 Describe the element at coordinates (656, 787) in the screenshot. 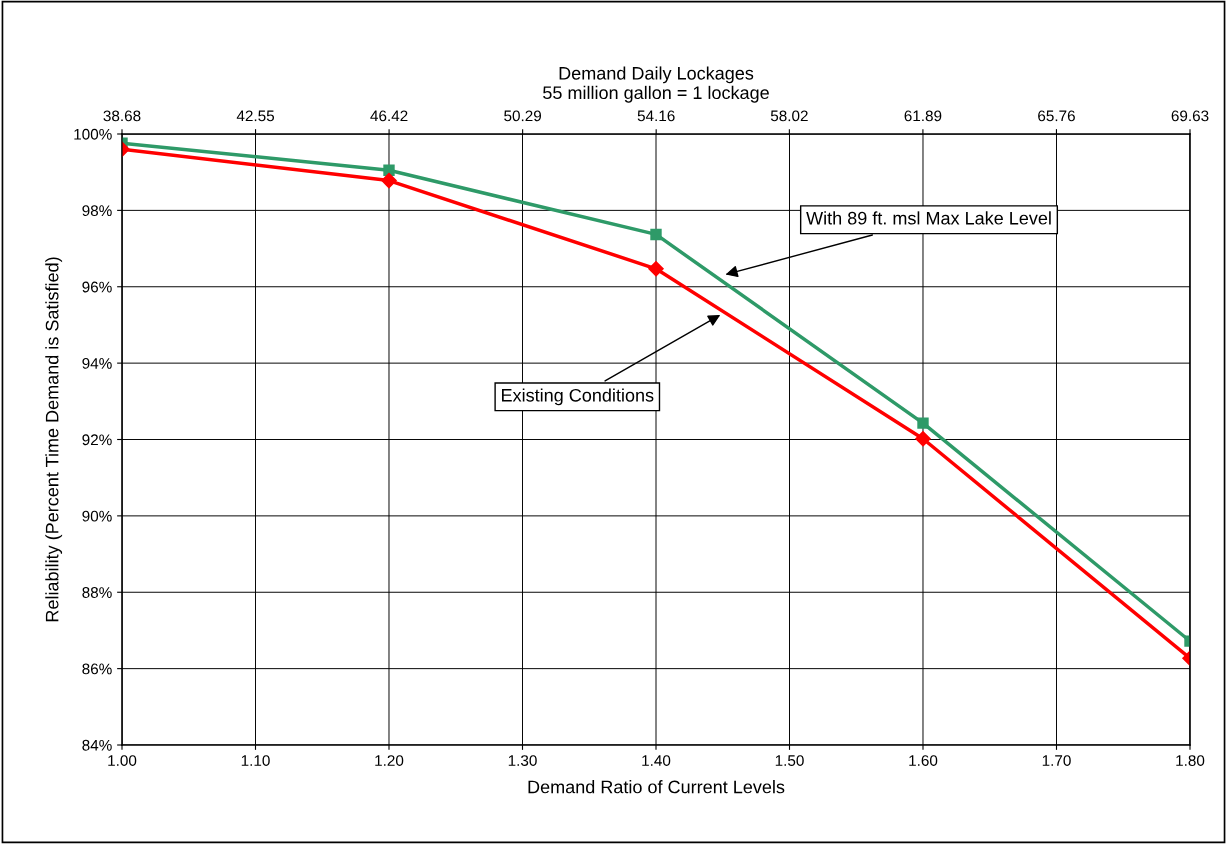

I see `x-axis-title: Demand Ratio of Current Levels` at that location.